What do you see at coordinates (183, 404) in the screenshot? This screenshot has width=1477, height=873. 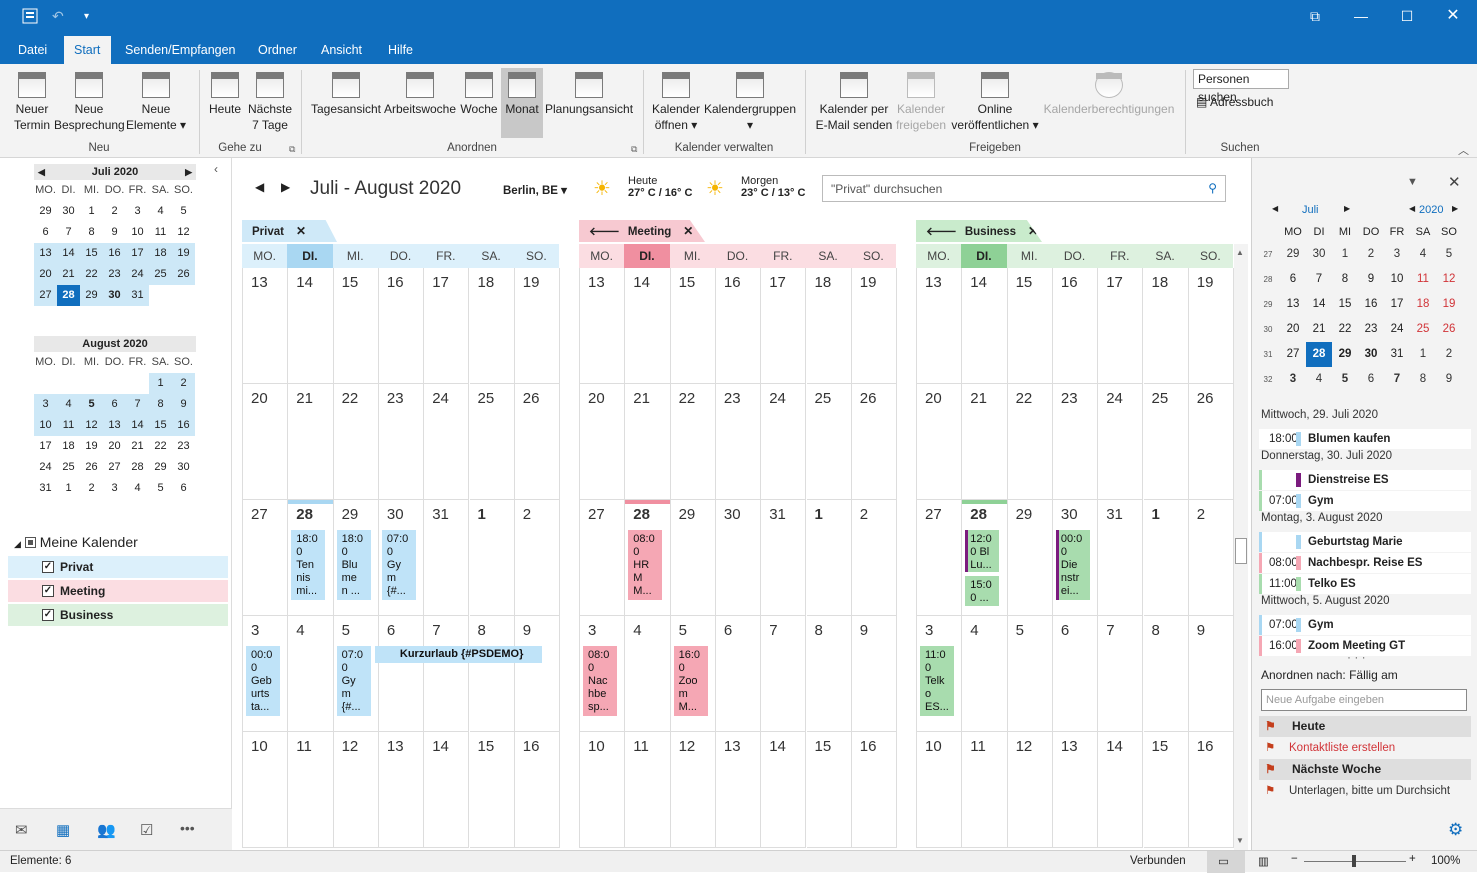 I see `mini-calendar-day: 9` at bounding box center [183, 404].